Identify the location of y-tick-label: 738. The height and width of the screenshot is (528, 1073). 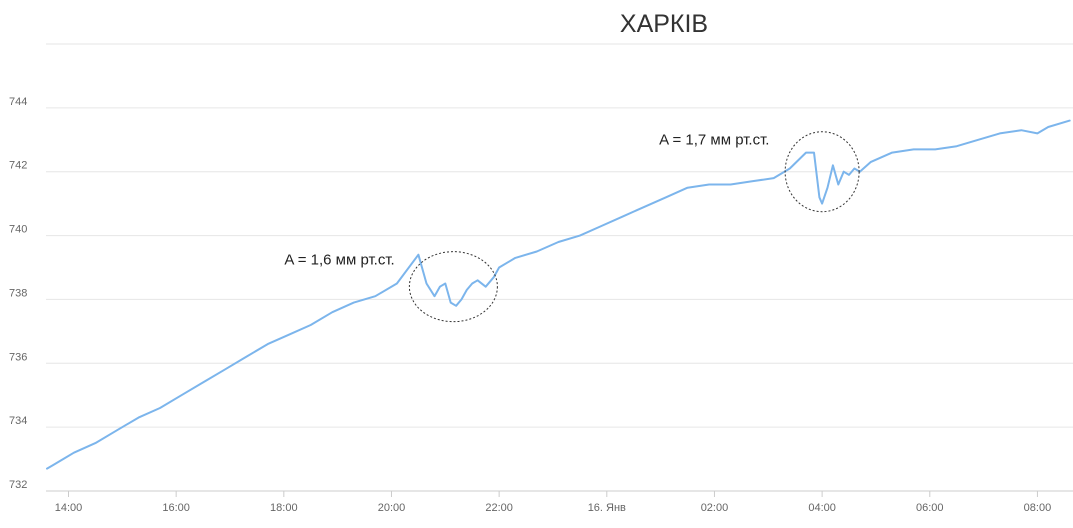
(18, 293).